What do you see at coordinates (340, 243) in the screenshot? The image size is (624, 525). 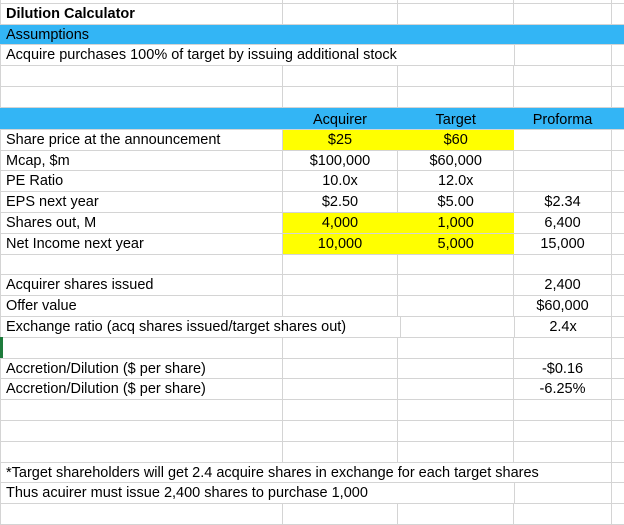 I see `acquirer-value: 10,000` at bounding box center [340, 243].